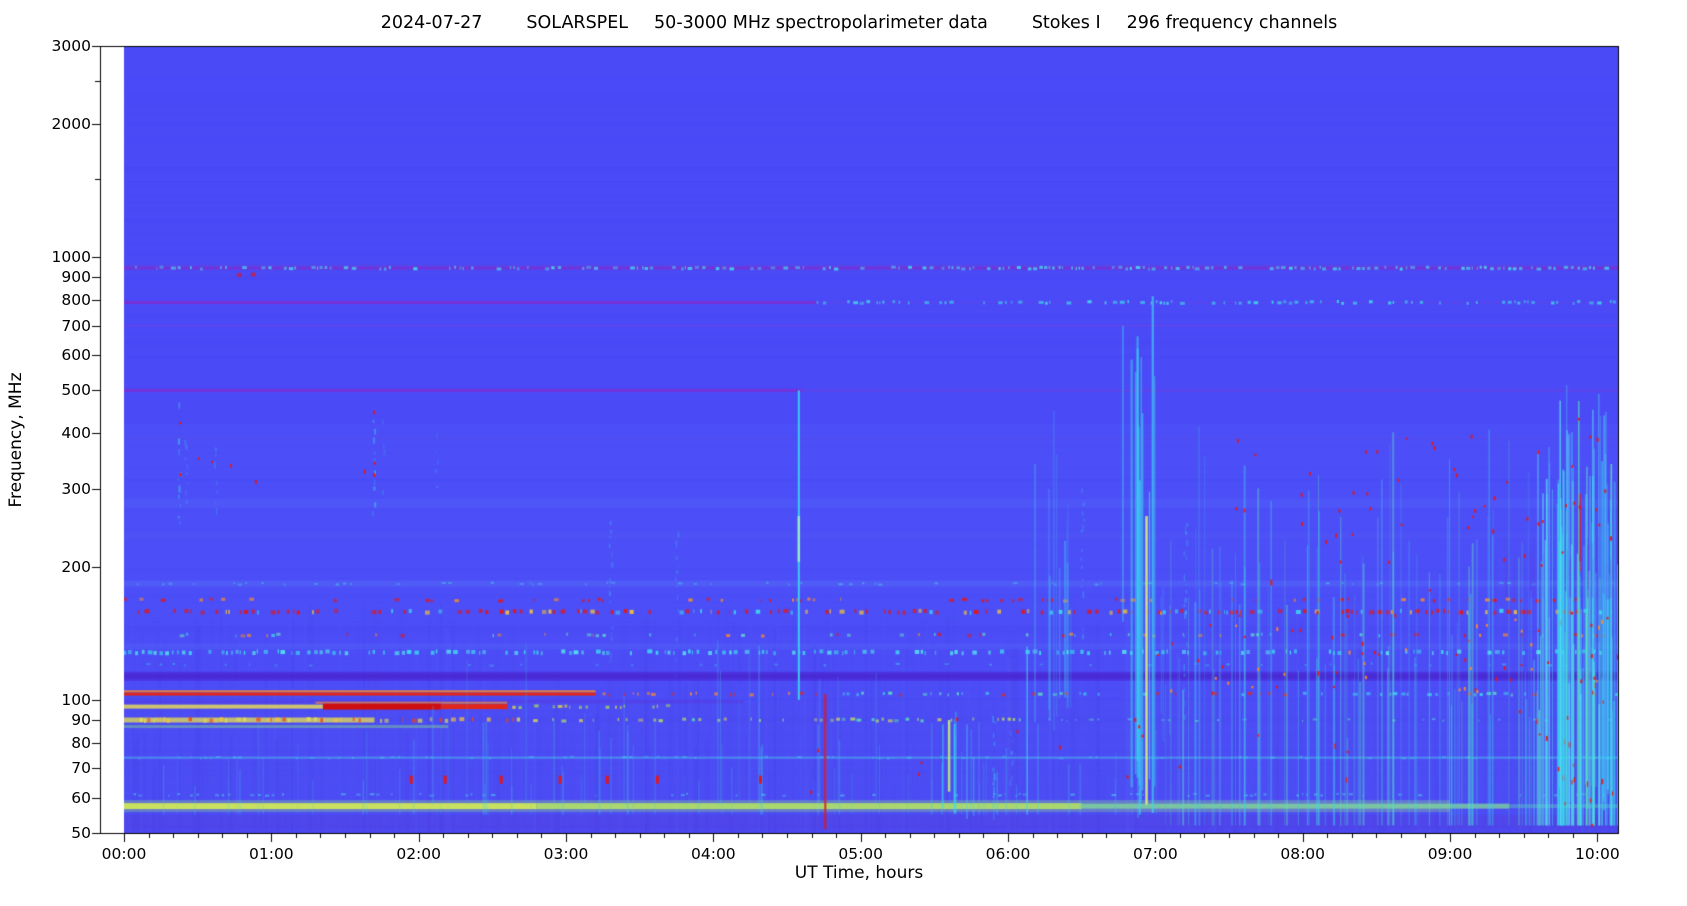 The width and height of the screenshot is (1687, 906). What do you see at coordinates (76, 433) in the screenshot?
I see `y-tick-label: 400` at bounding box center [76, 433].